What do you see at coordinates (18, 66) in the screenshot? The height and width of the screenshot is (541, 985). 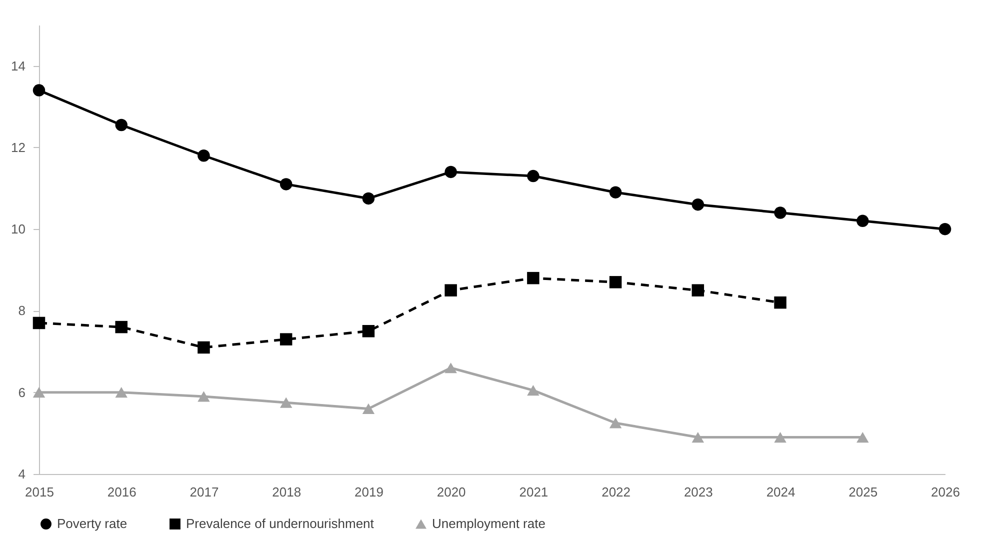 I see `y-tick-label: 14` at bounding box center [18, 66].